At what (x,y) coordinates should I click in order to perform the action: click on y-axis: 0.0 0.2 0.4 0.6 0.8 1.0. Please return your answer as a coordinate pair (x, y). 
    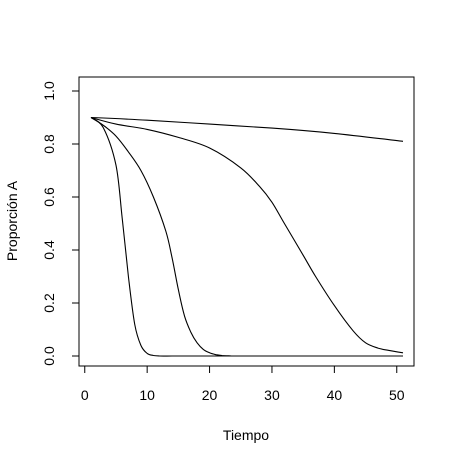
    Looking at the image, I should click on (60, 223).